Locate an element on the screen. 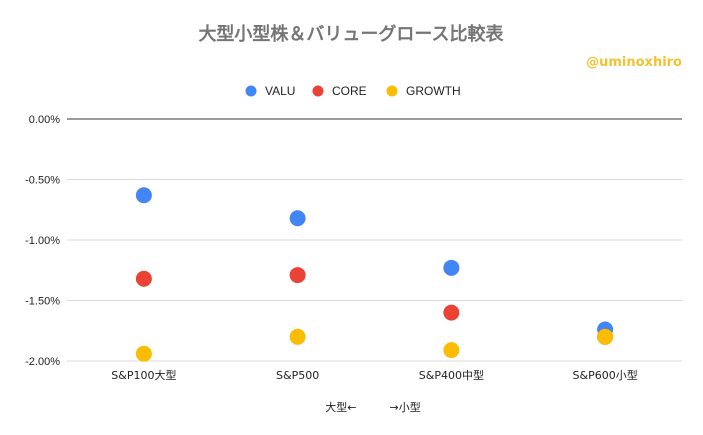 Image resolution: width=703 pixels, height=435 pixels. legend-label-valu: VALU is located at coordinates (280, 91).